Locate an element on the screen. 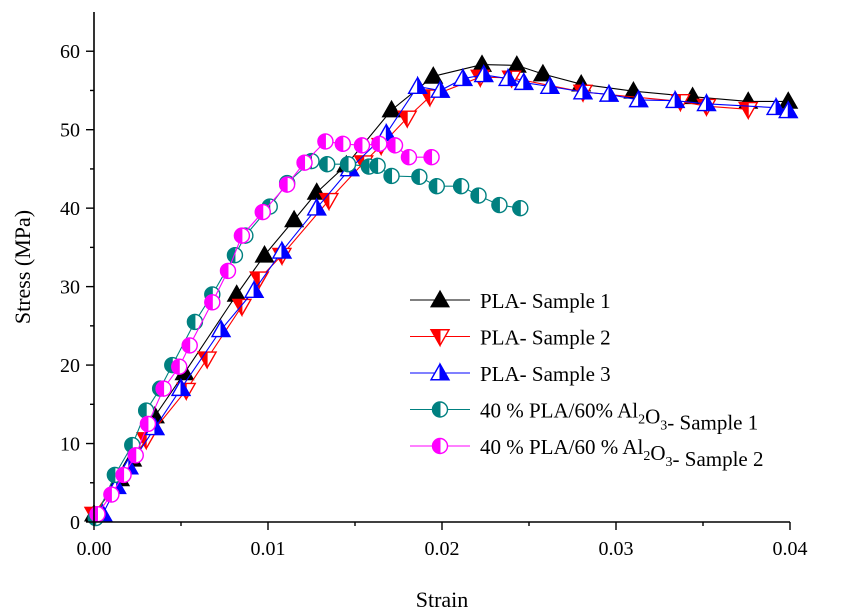 The image size is (861, 613). y-tick-label: 10 is located at coordinates (70, 445).